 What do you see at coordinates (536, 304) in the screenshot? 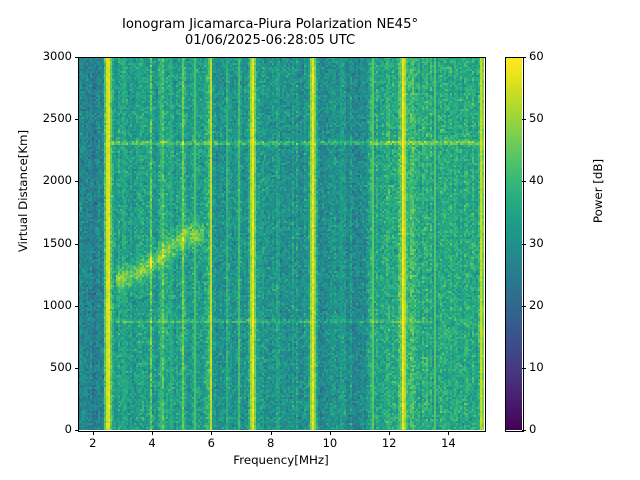
I see `colorbar-tick-label: 20` at bounding box center [536, 304].